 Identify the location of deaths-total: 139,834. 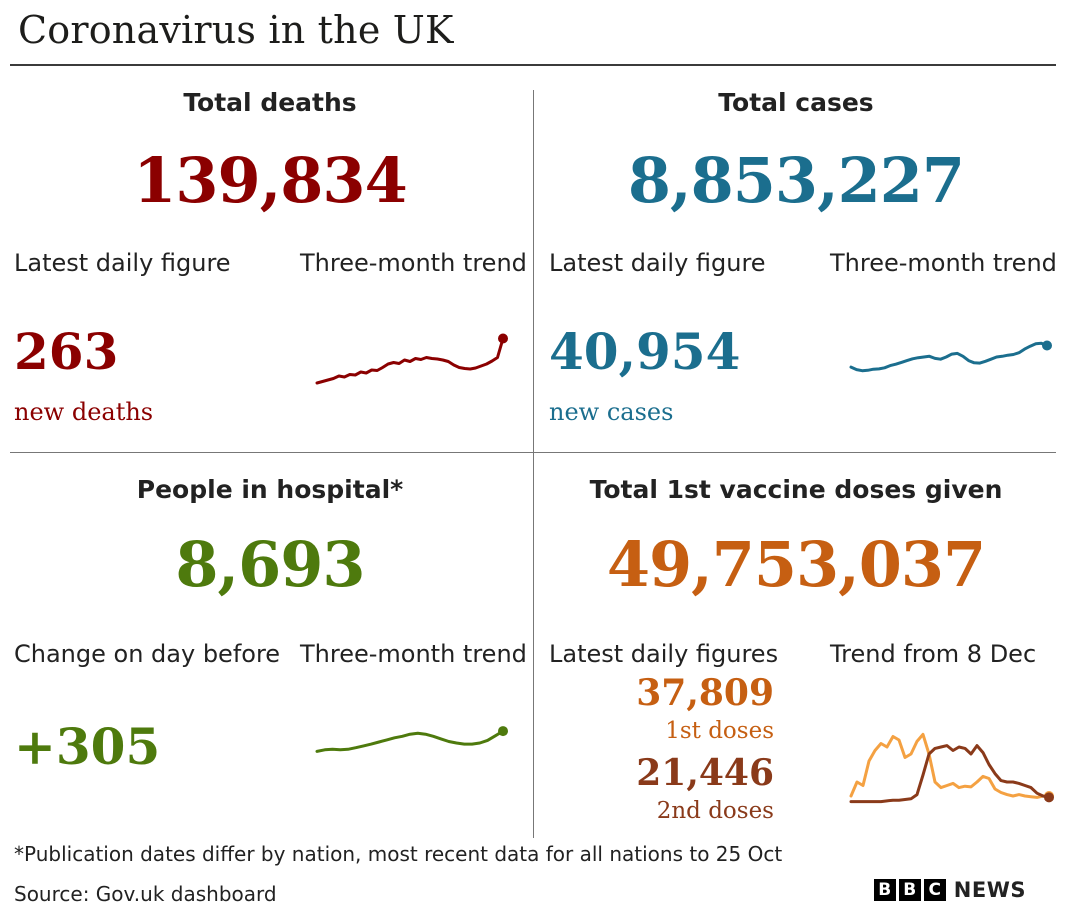
(270, 180).